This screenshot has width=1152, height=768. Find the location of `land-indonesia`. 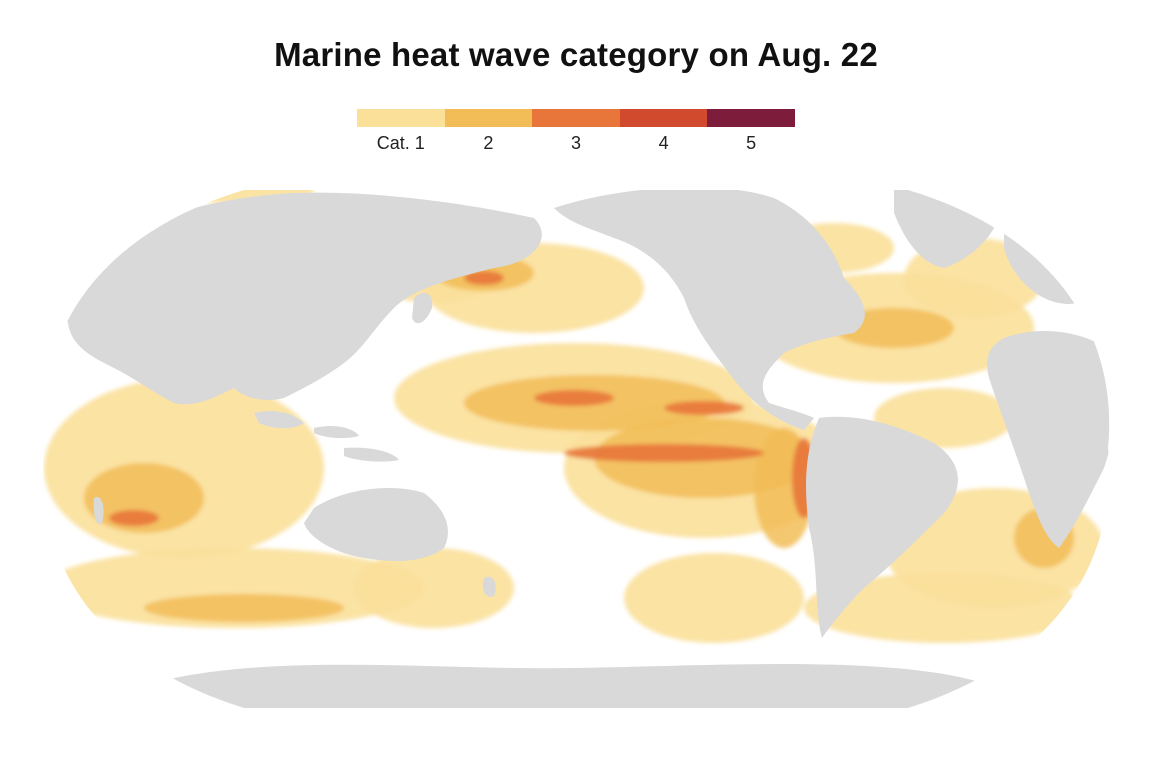

land-indonesia is located at coordinates (326, 436).